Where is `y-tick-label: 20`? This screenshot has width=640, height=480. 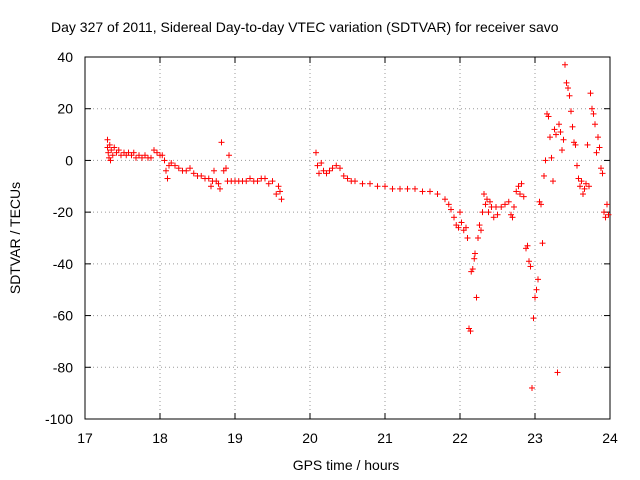 y-tick-label: 20 is located at coordinates (65, 109).